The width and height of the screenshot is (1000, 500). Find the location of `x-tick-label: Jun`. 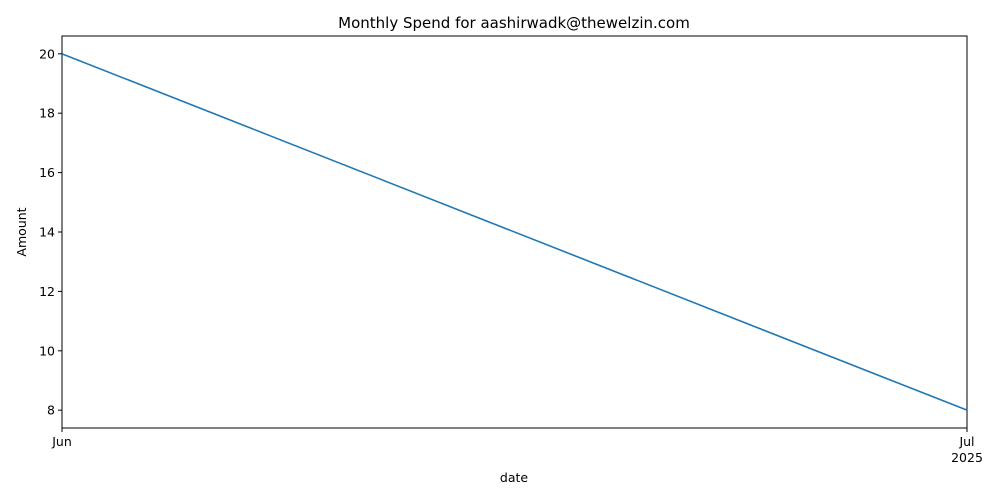

x-tick-label: Jun is located at coordinates (61, 441).